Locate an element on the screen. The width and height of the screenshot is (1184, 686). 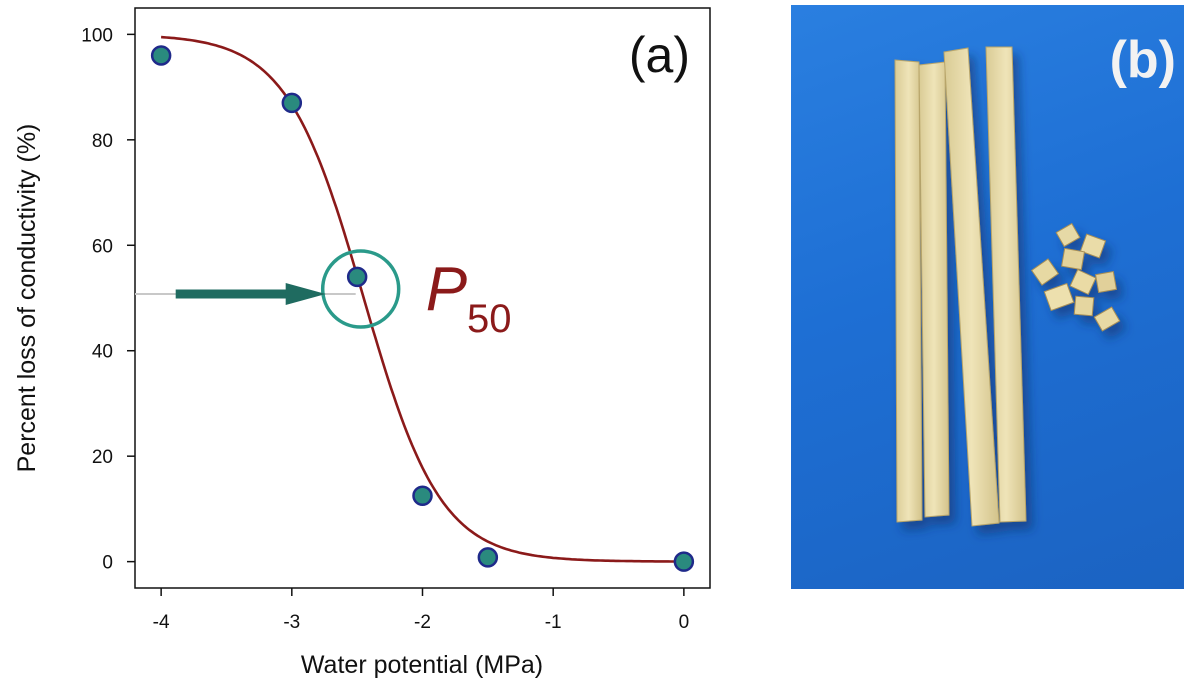
y-tick-label: 20 is located at coordinates (102, 457).